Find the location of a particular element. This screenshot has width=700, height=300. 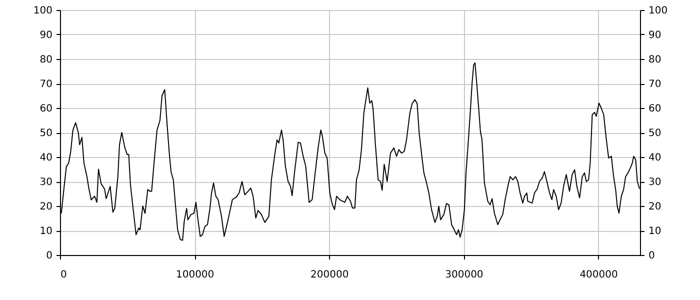

y-tick-label: 60 is located at coordinates (46, 109).